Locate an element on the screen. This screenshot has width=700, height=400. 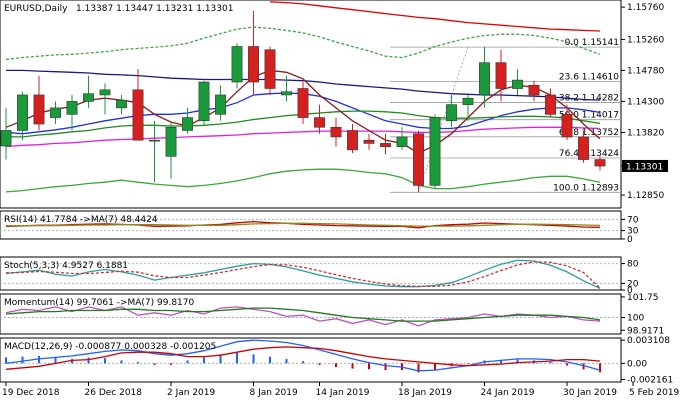
symbol-label: EURUSD,Daily is located at coordinates (36, 9).